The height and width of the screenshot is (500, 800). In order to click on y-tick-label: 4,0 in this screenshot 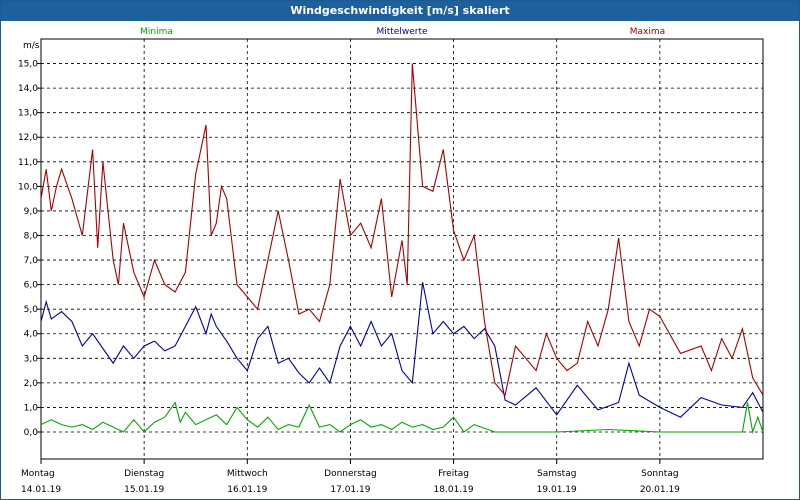, I will do `click(31, 335)`.